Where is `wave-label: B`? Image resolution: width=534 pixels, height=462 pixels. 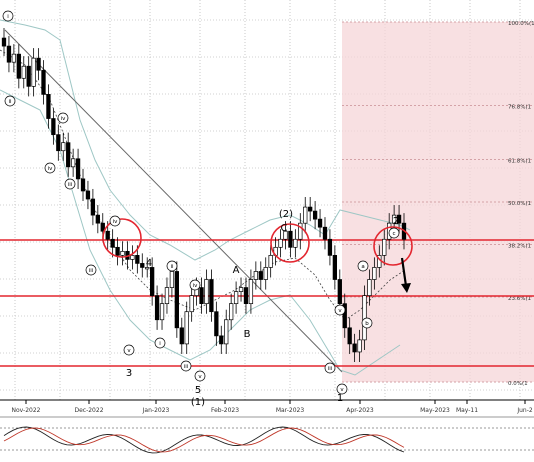
wave-label: B is located at coordinates (247, 334).